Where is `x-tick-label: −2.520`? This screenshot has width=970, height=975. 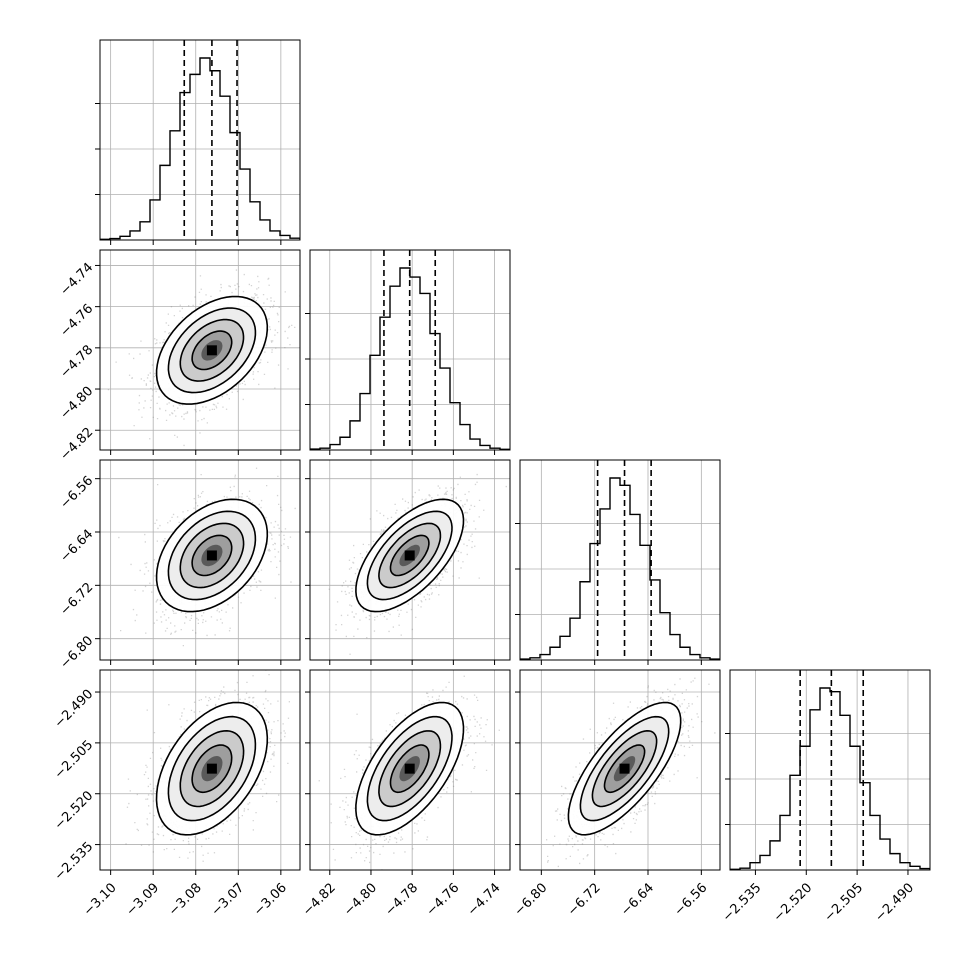 x-tick-label: −2.520 is located at coordinates (793, 902).